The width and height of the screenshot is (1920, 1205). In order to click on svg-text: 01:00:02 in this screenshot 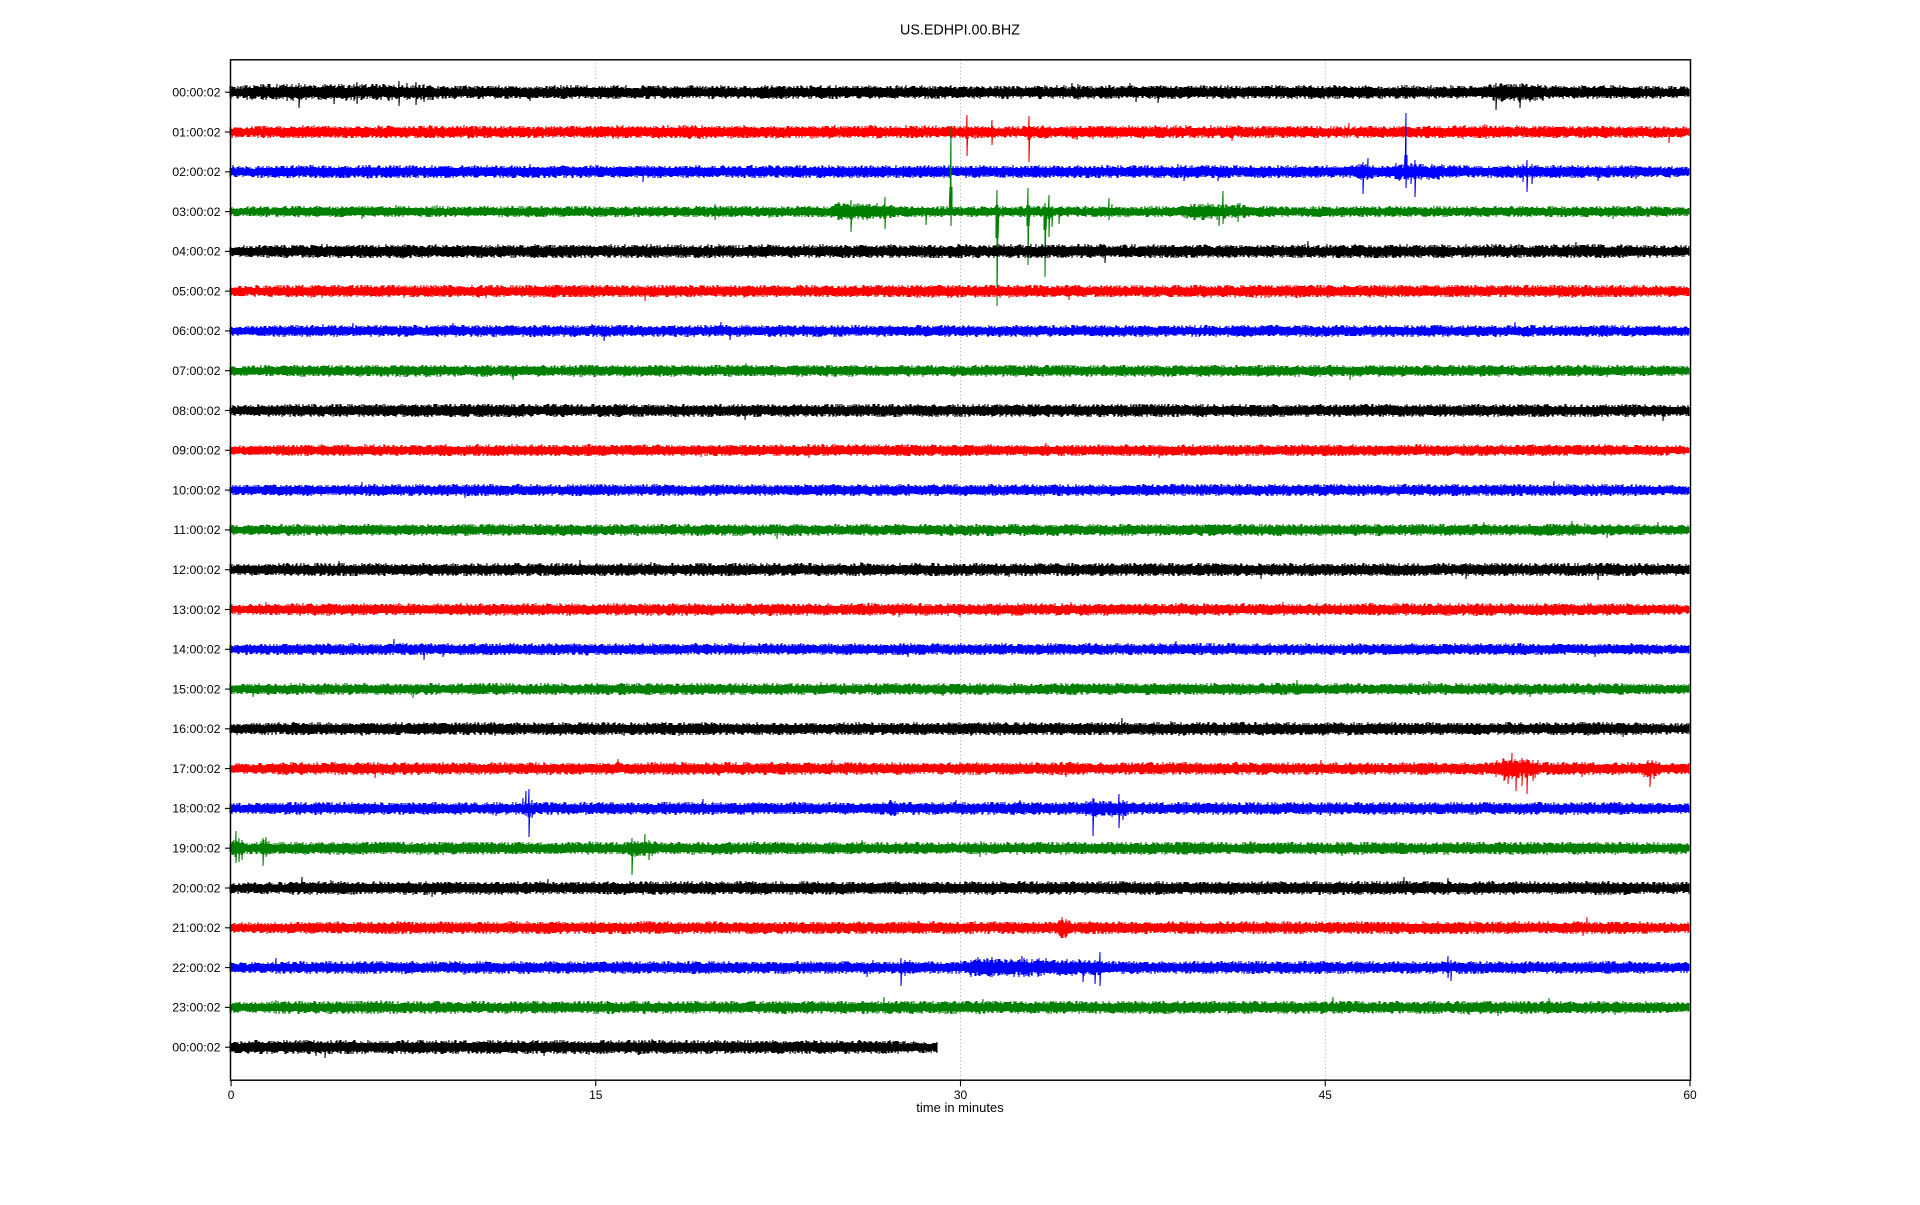, I will do `click(196, 132)`.